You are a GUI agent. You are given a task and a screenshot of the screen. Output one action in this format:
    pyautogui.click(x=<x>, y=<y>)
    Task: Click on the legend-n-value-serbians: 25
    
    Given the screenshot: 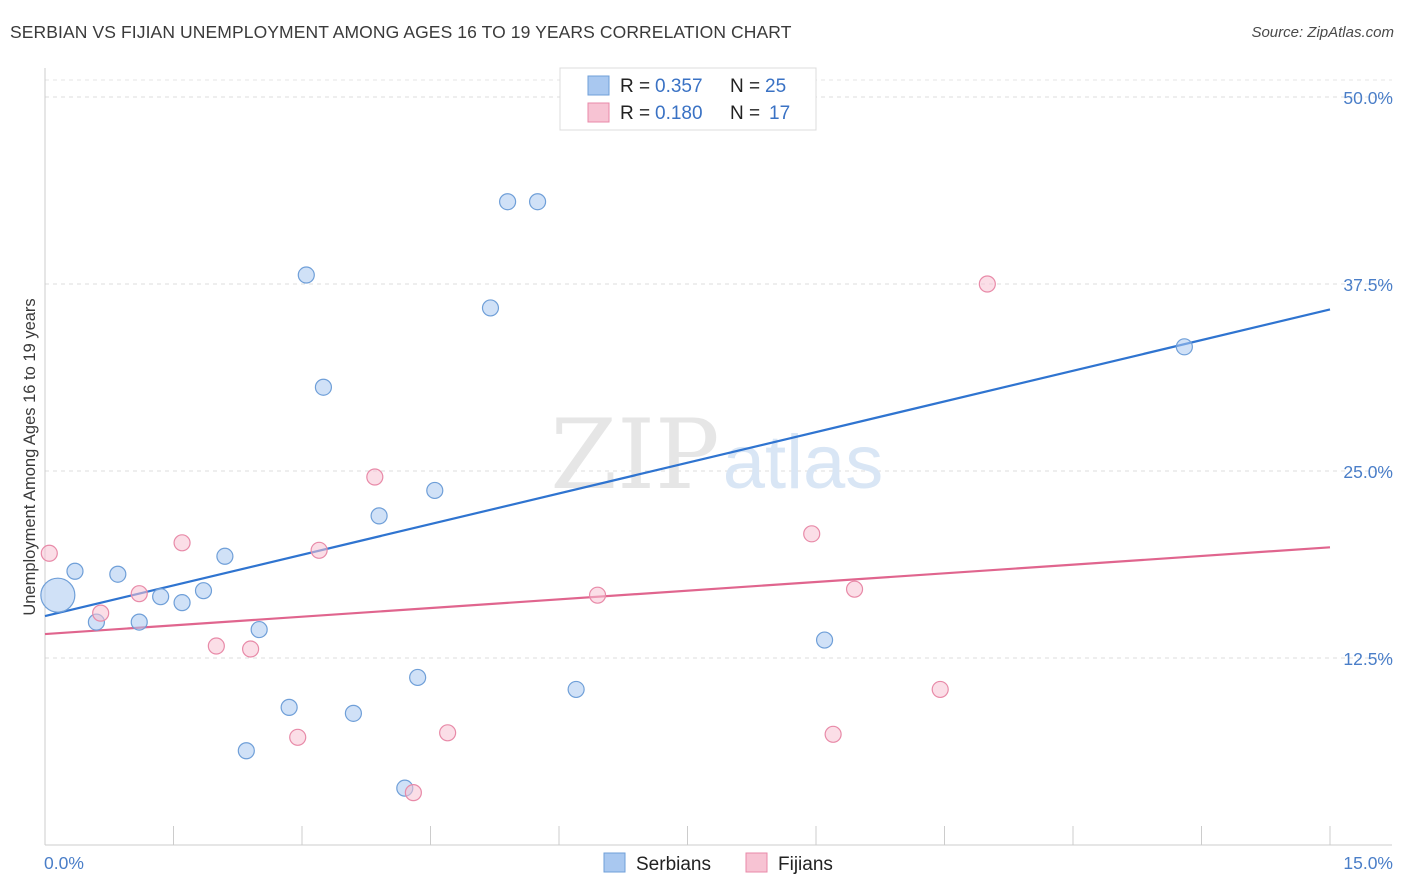 What is the action you would take?
    pyautogui.click(x=775, y=86)
    